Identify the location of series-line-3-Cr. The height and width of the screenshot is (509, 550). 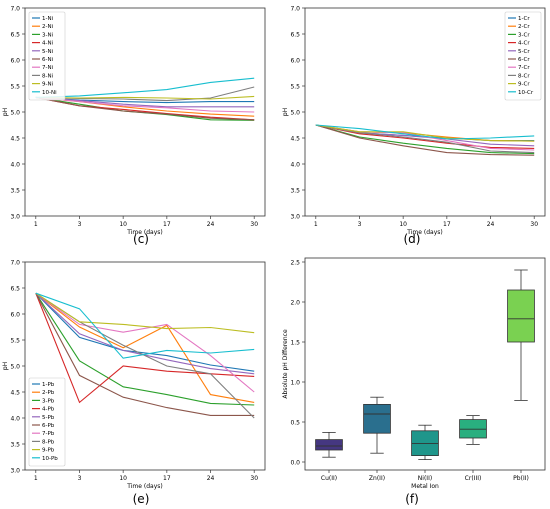
(425, 139).